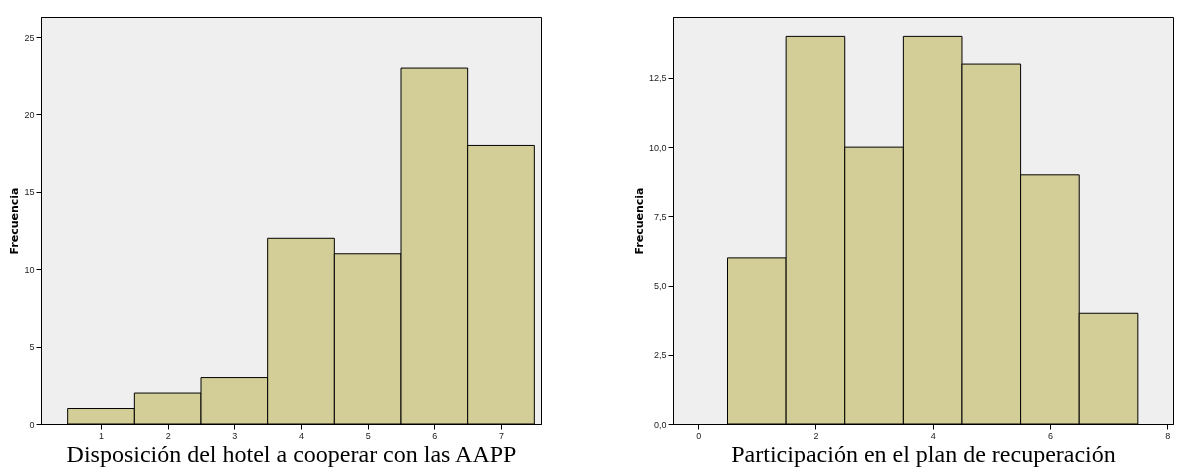 Image resolution: width=1197 pixels, height=475 pixels. What do you see at coordinates (923, 453) in the screenshot?
I see `x-axis-title: Participación en el plan de recuperación` at bounding box center [923, 453].